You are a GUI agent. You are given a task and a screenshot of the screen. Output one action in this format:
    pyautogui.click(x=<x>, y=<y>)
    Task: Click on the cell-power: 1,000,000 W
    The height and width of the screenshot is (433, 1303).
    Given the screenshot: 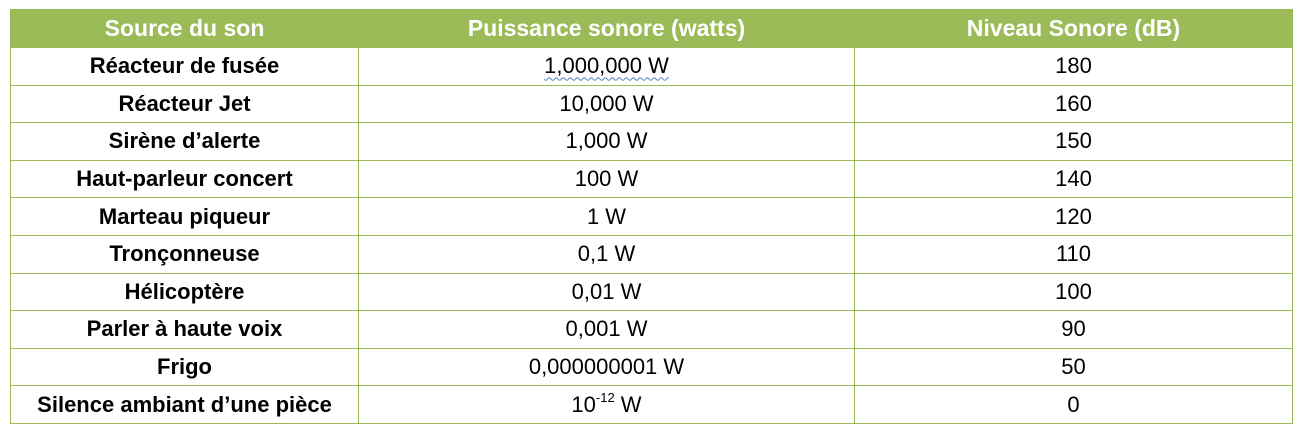 What is the action you would take?
    pyautogui.click(x=606, y=66)
    